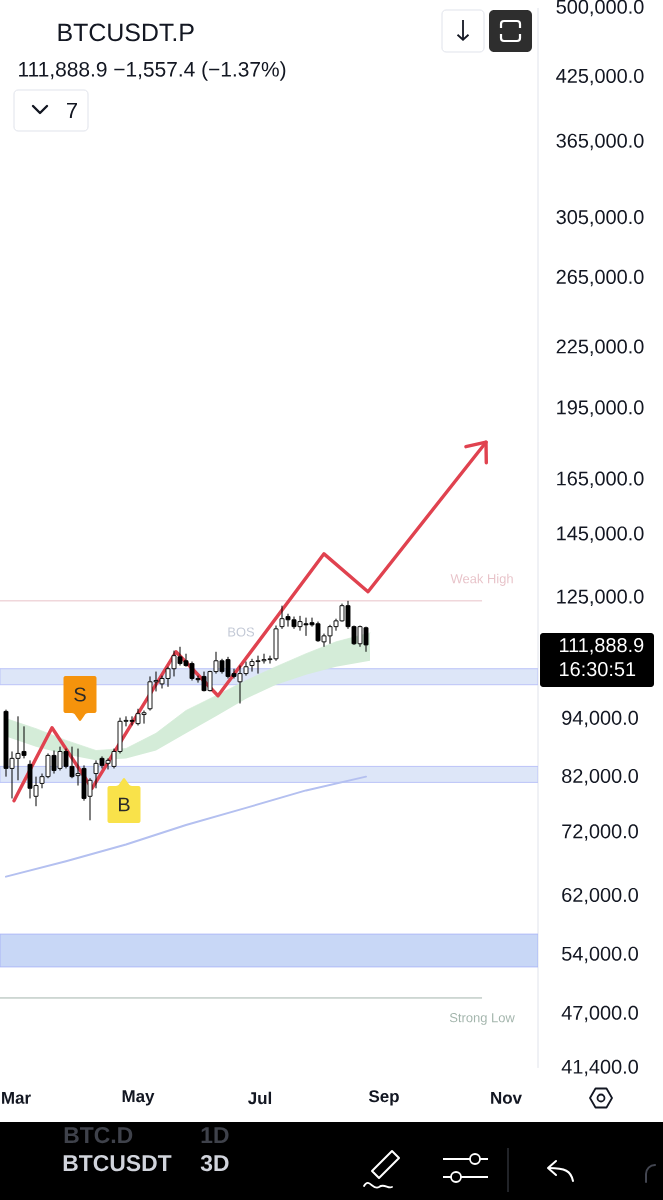 The image size is (663, 1200). What do you see at coordinates (80, 694) in the screenshot?
I see `annotation: S` at bounding box center [80, 694].